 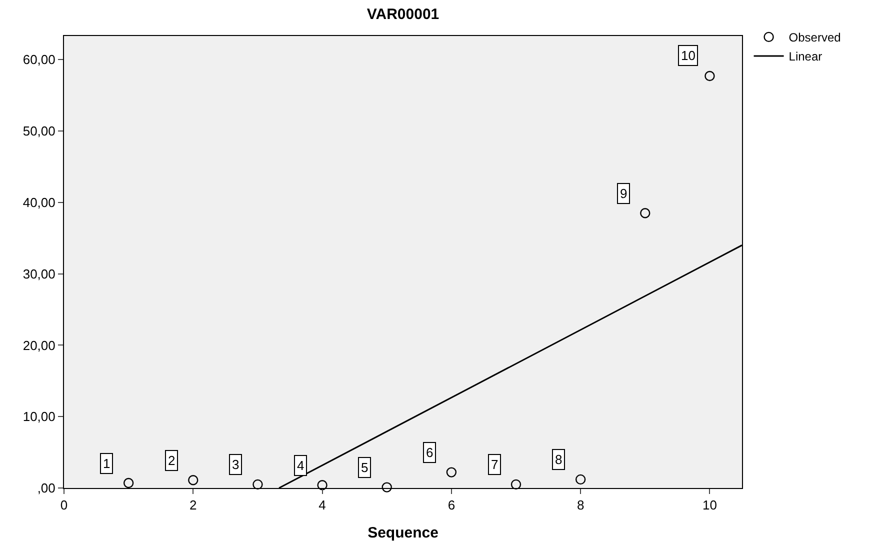 I want to click on x-tick-label: 10, so click(x=709, y=505).